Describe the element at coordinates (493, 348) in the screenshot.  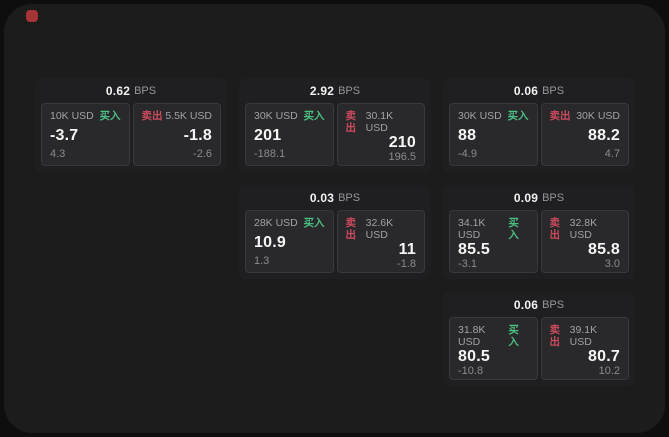
I see `buy-panel: 31.8K USD 买入 80.5 -10.8` at that location.